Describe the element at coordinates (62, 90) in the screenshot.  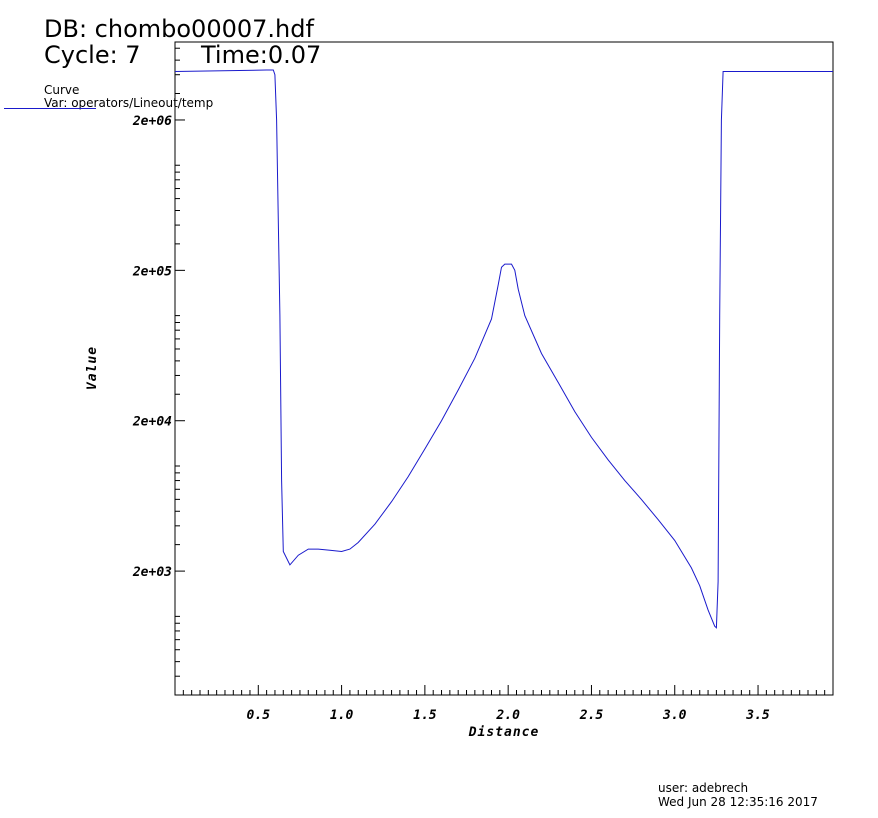
I see `legend-heading: Curve` at that location.